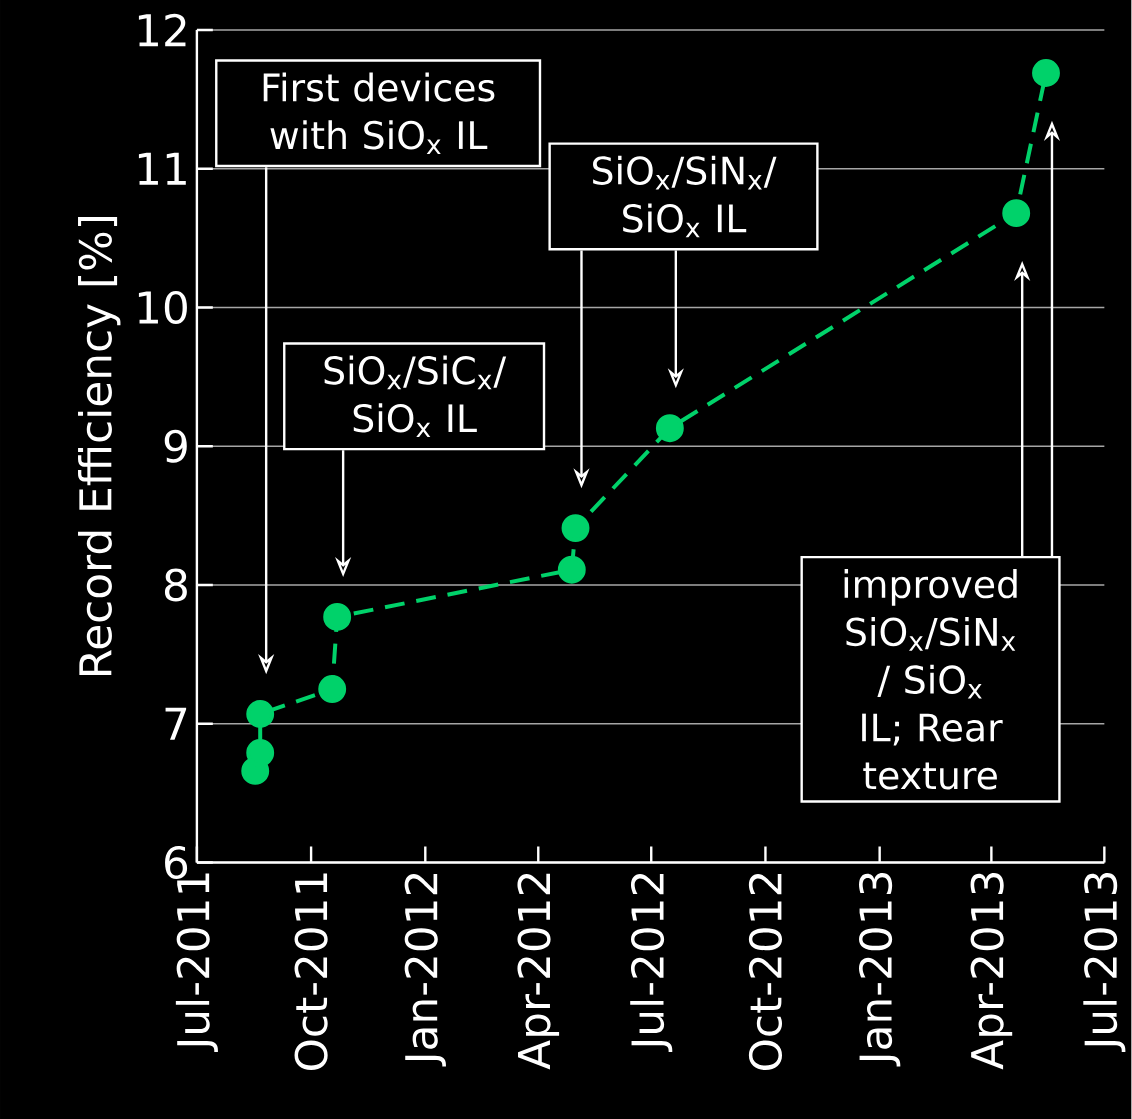 The height and width of the screenshot is (1119, 1132). What do you see at coordinates (162, 307) in the screenshot?
I see `y-tick-label: 10` at bounding box center [162, 307].